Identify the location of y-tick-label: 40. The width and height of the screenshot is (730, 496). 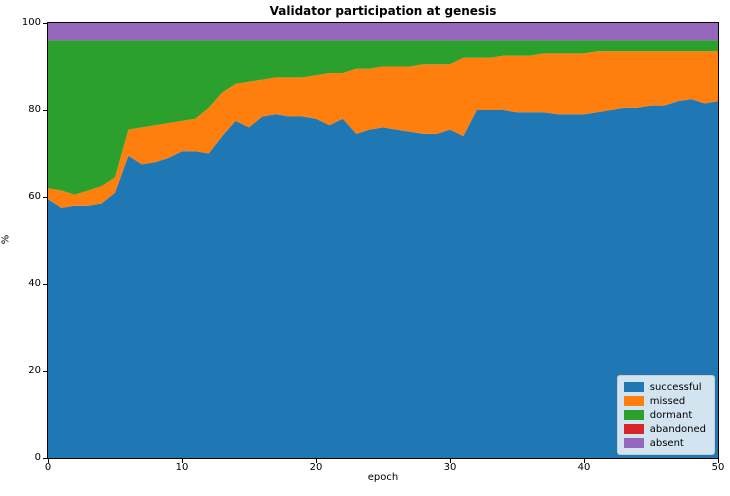
(34, 283).